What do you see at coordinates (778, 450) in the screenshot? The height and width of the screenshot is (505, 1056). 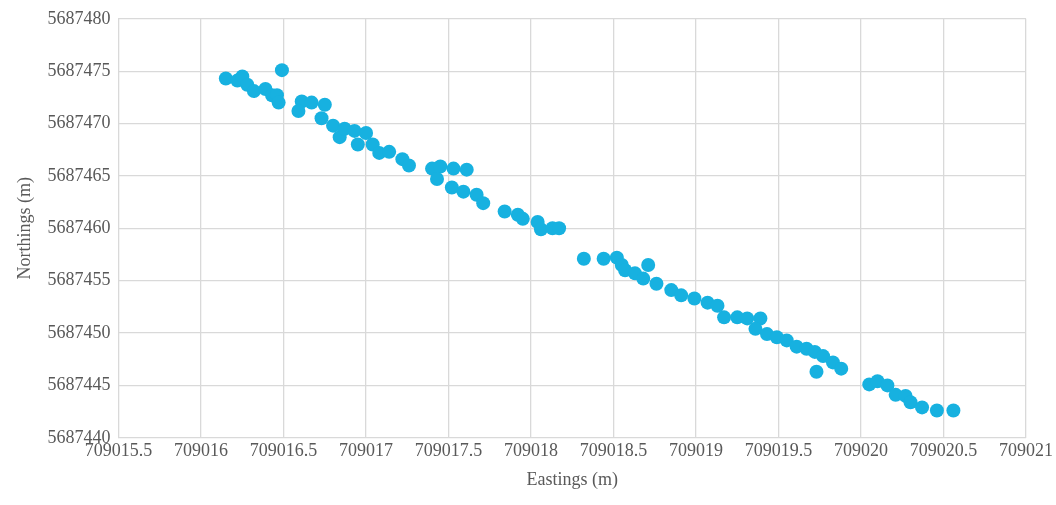 I see `x-tick-label: 709019.5` at bounding box center [778, 450].